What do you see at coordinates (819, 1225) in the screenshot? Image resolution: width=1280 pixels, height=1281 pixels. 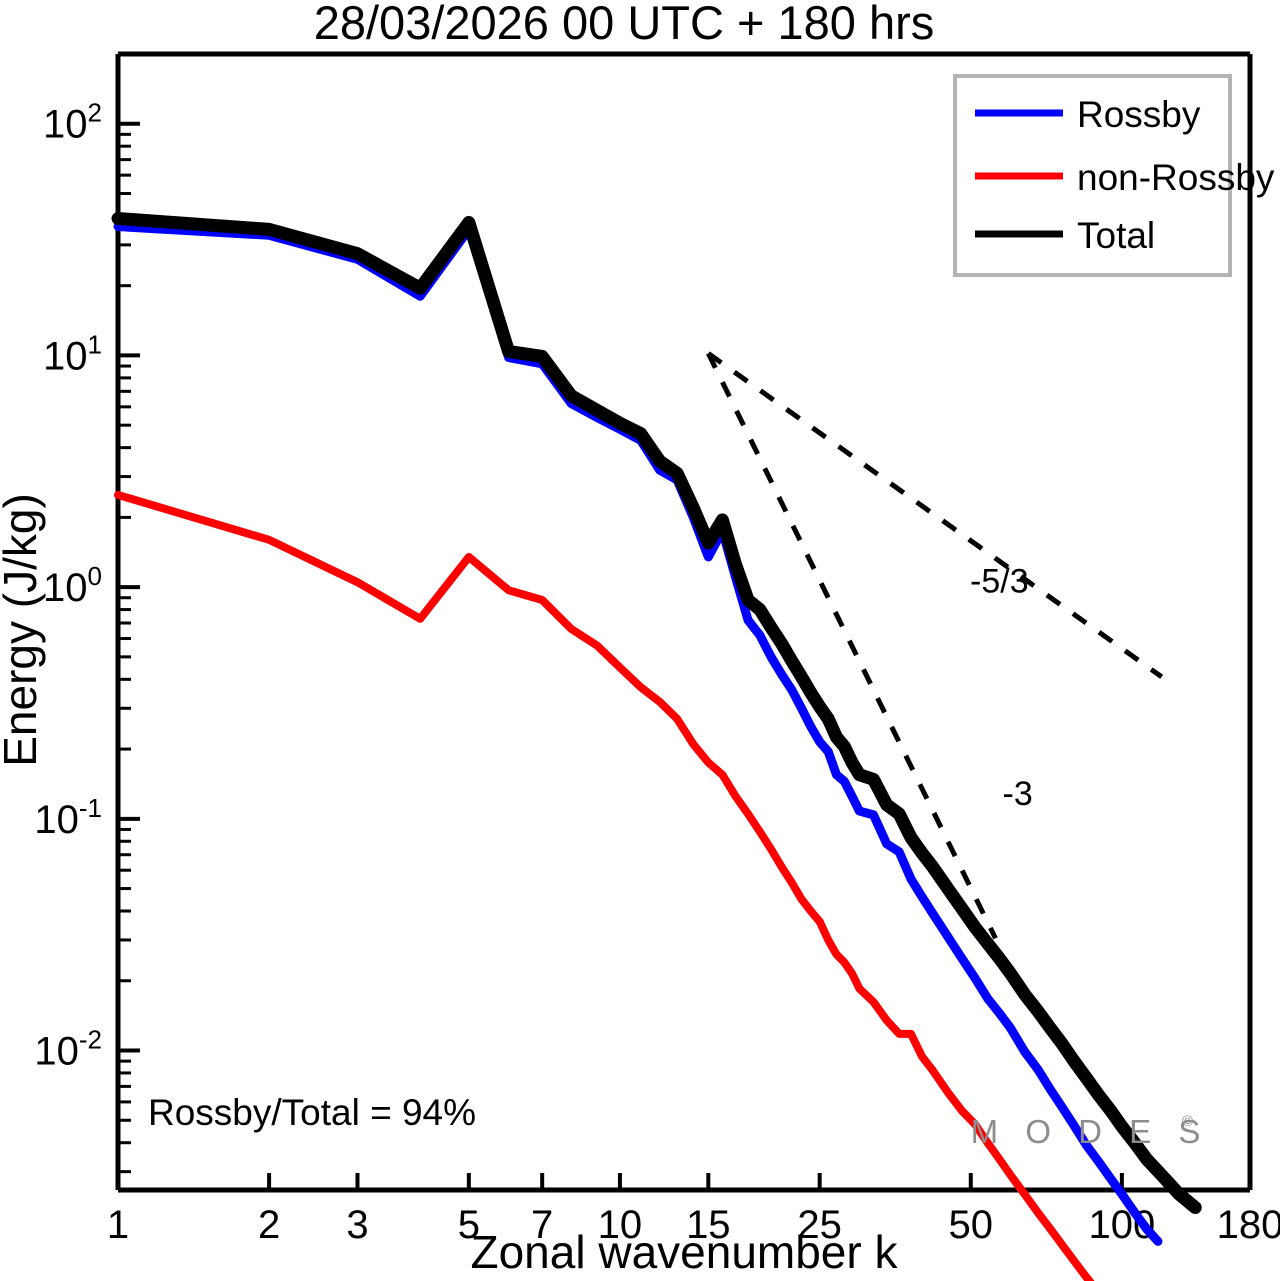 I see `x-tick-label-25: 25` at bounding box center [819, 1225].